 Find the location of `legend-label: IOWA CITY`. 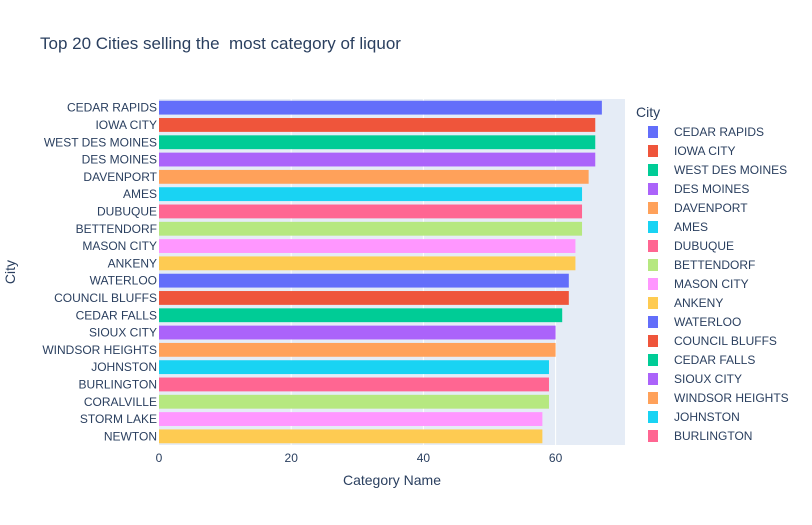

legend-label: IOWA CITY is located at coordinates (705, 150).